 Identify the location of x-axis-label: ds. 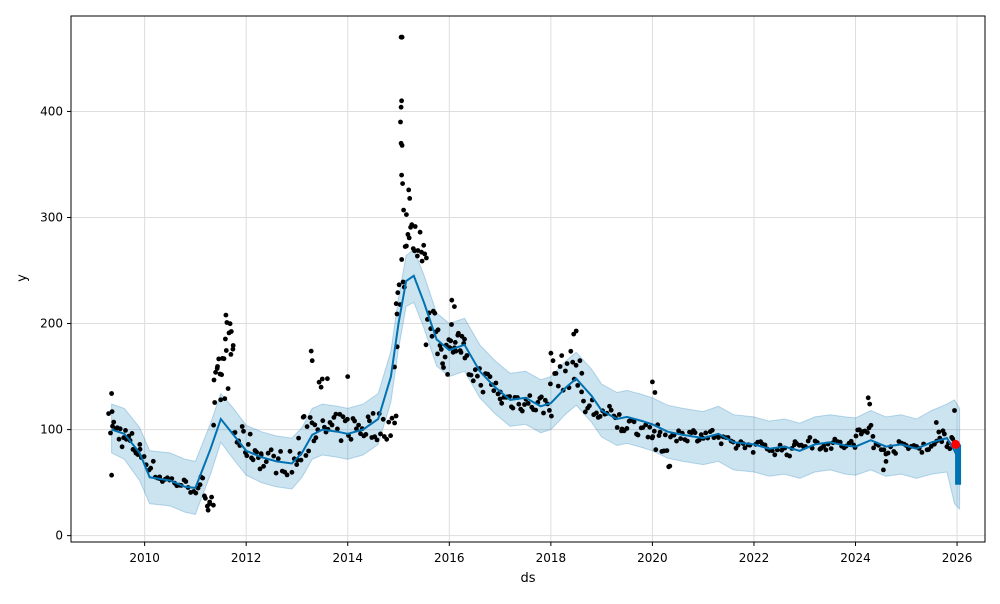
(527, 578).